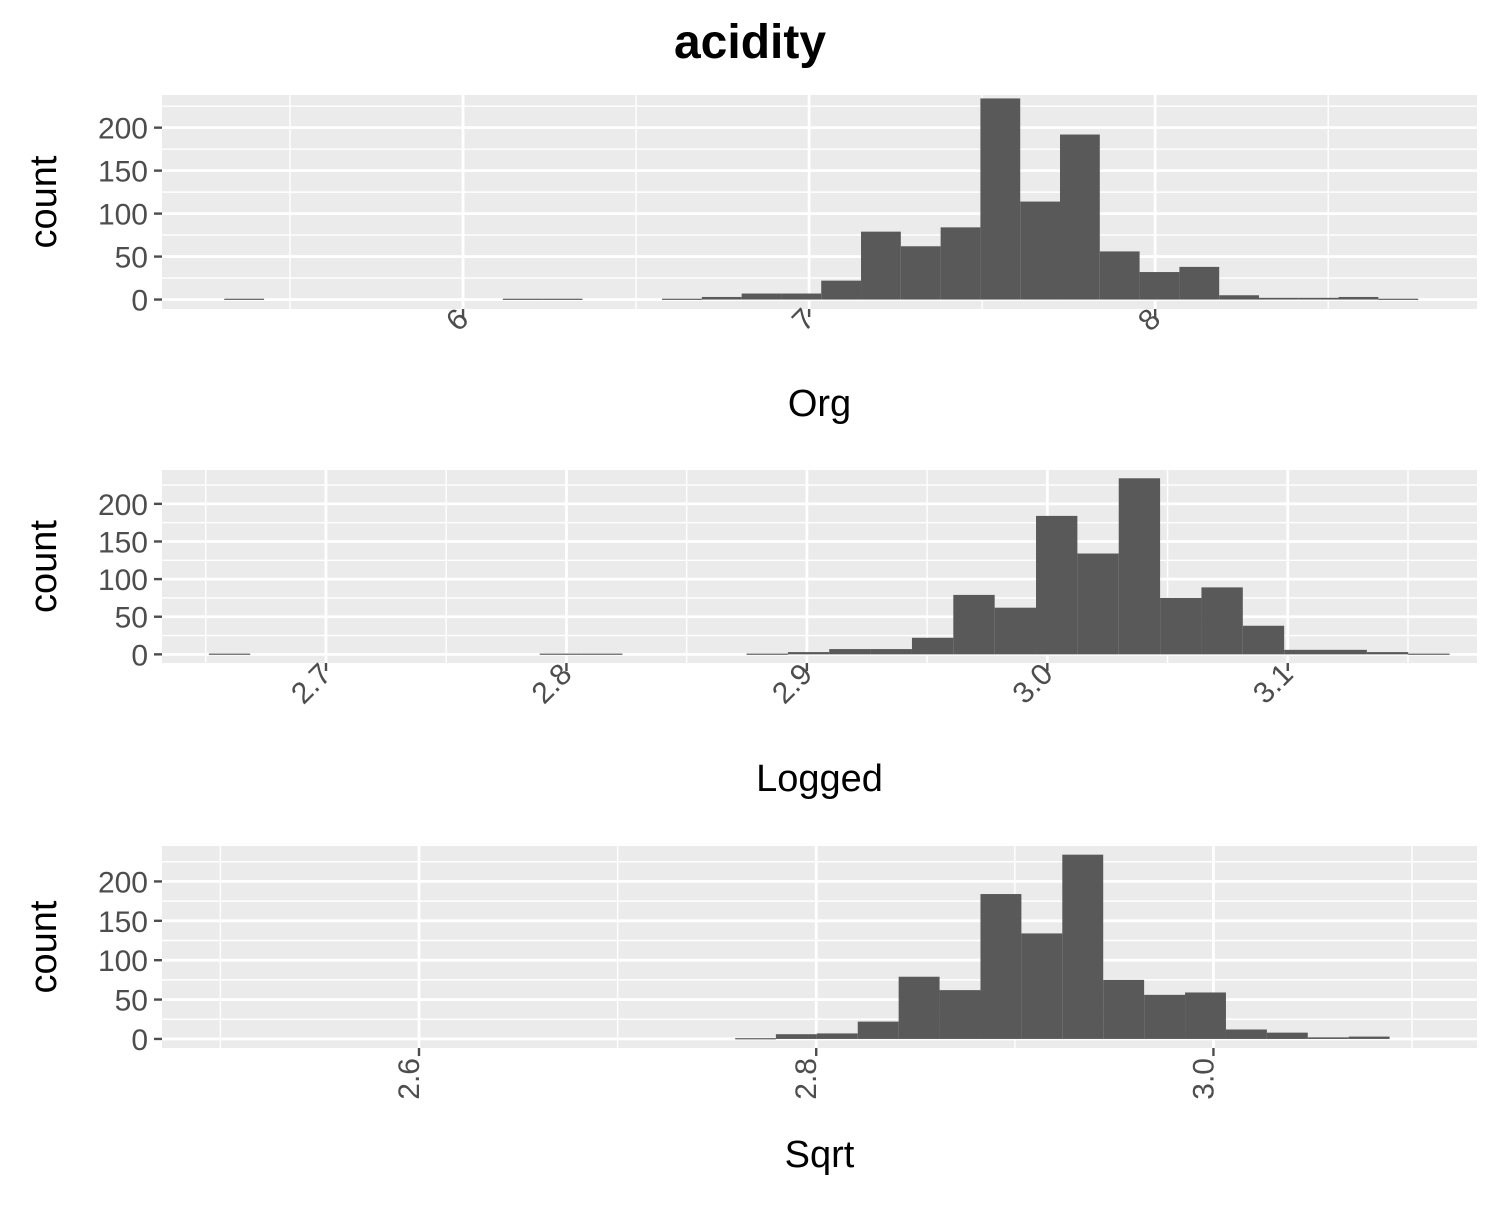 This screenshot has width=1500, height=1205. Describe the element at coordinates (820, 1155) in the screenshot. I see `x-axis-title: Sqrt` at that location.